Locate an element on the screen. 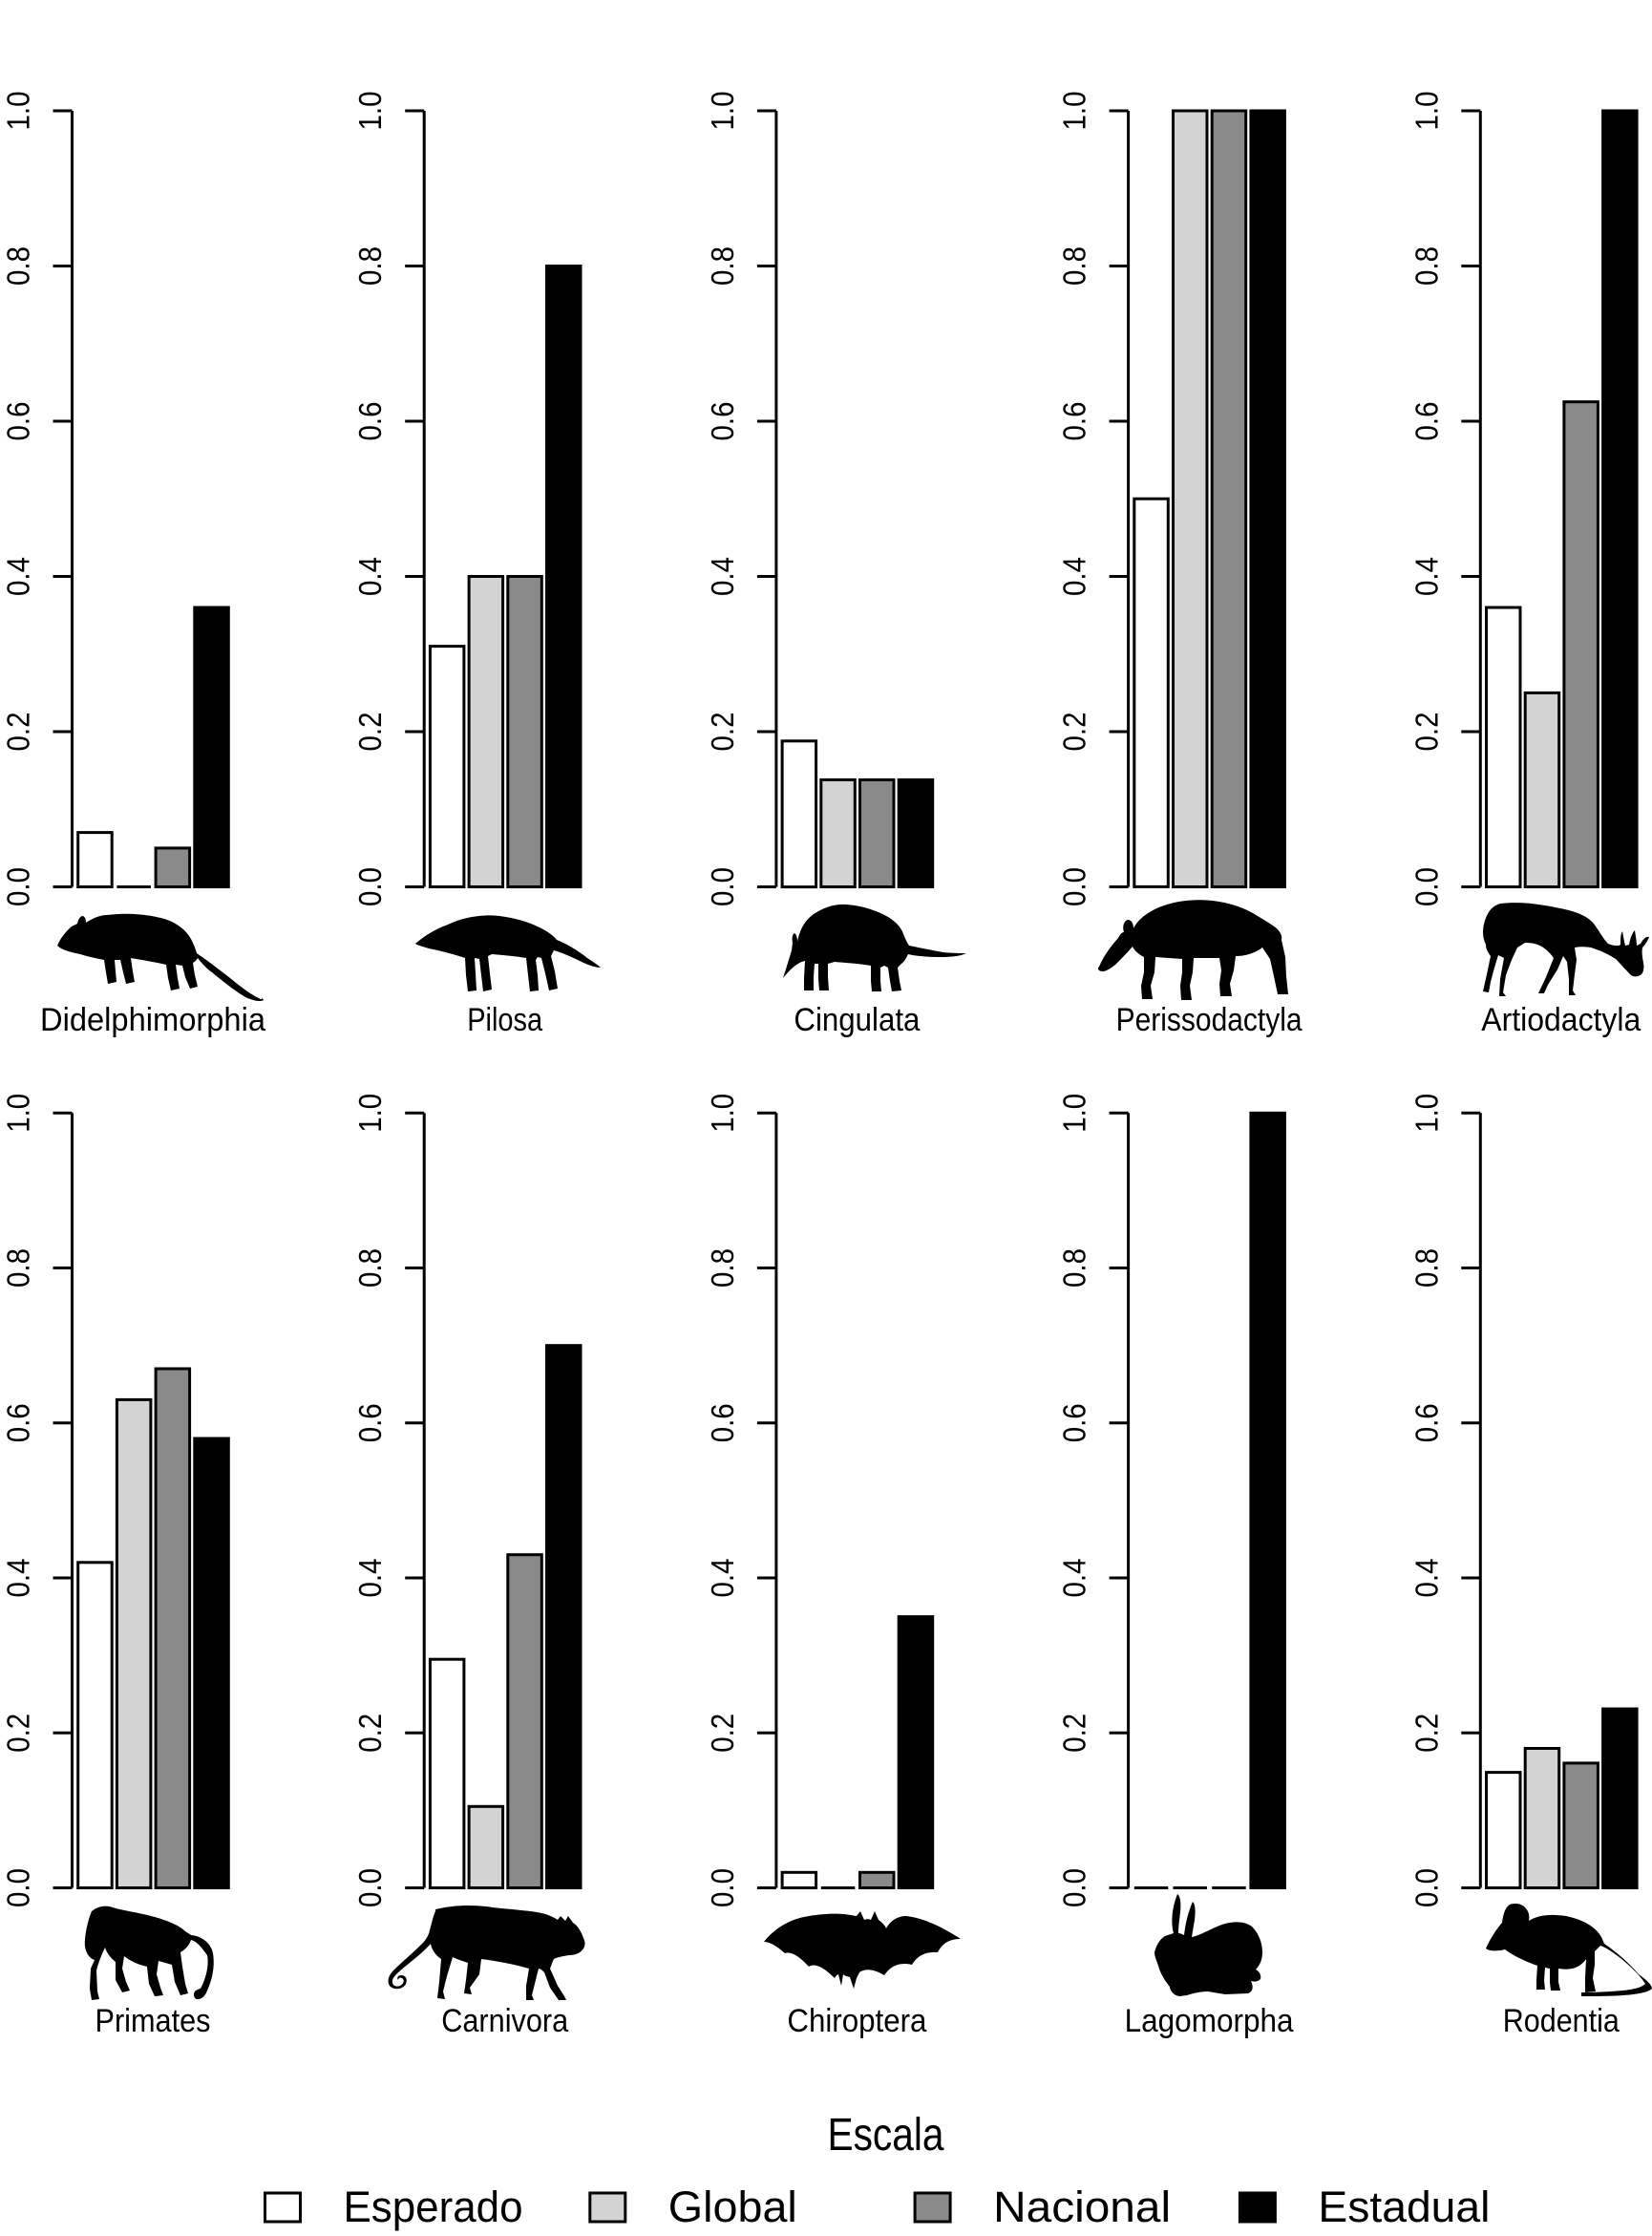  svg-text: Global is located at coordinates (732, 2207).